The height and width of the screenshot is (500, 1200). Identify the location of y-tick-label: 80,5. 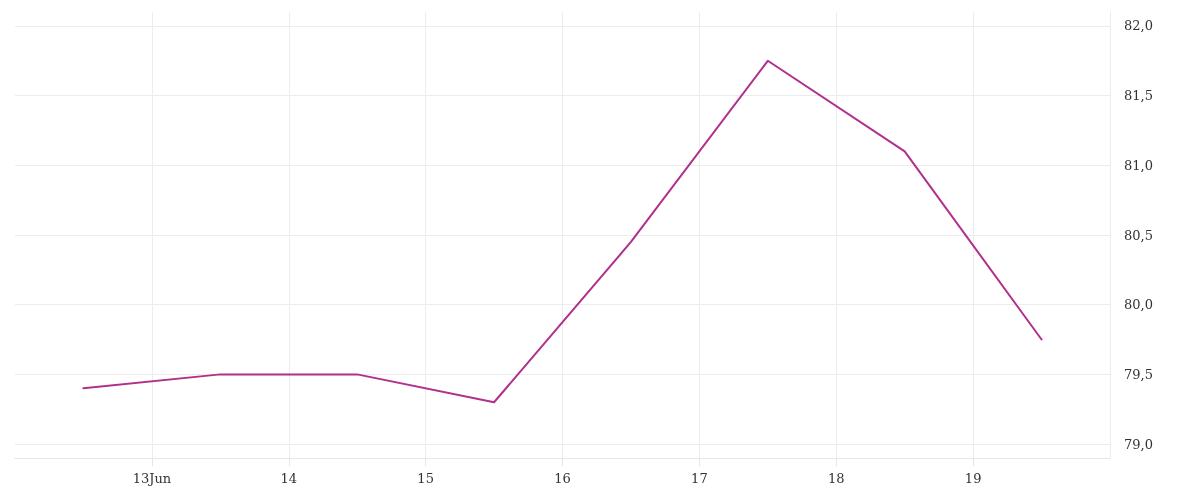
(1138, 235).